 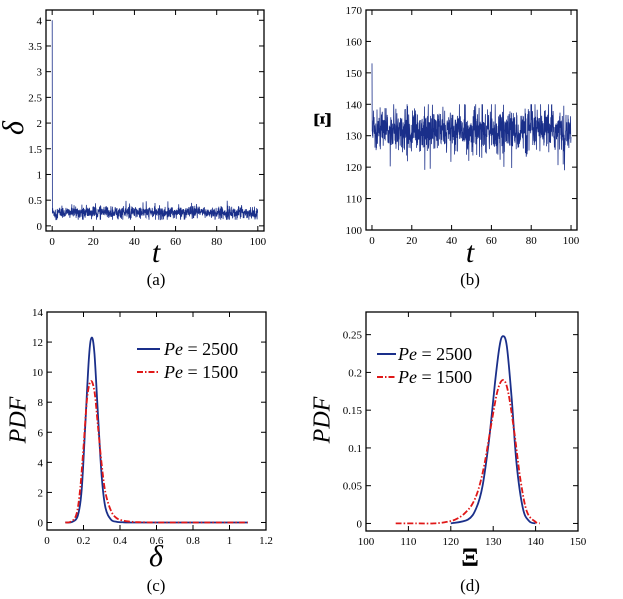 What do you see at coordinates (157, 541) in the screenshot?
I see `x-tick-label: 0.6` at bounding box center [157, 541].